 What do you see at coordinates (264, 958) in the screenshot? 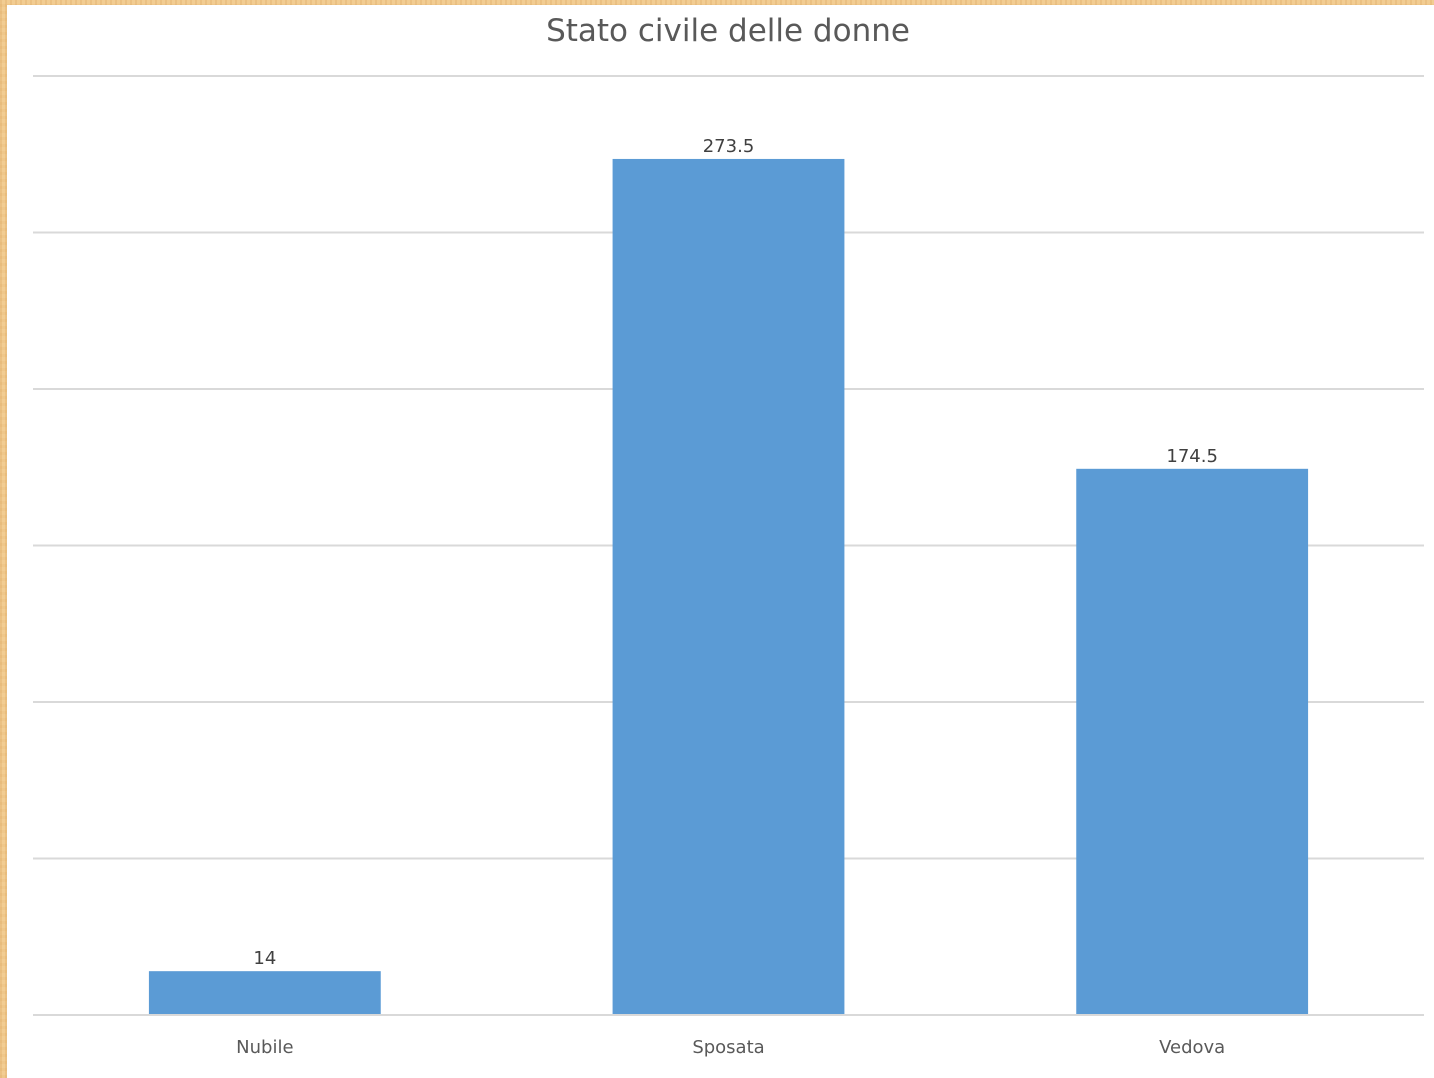
I see `data-label-nubile: 14` at bounding box center [264, 958].